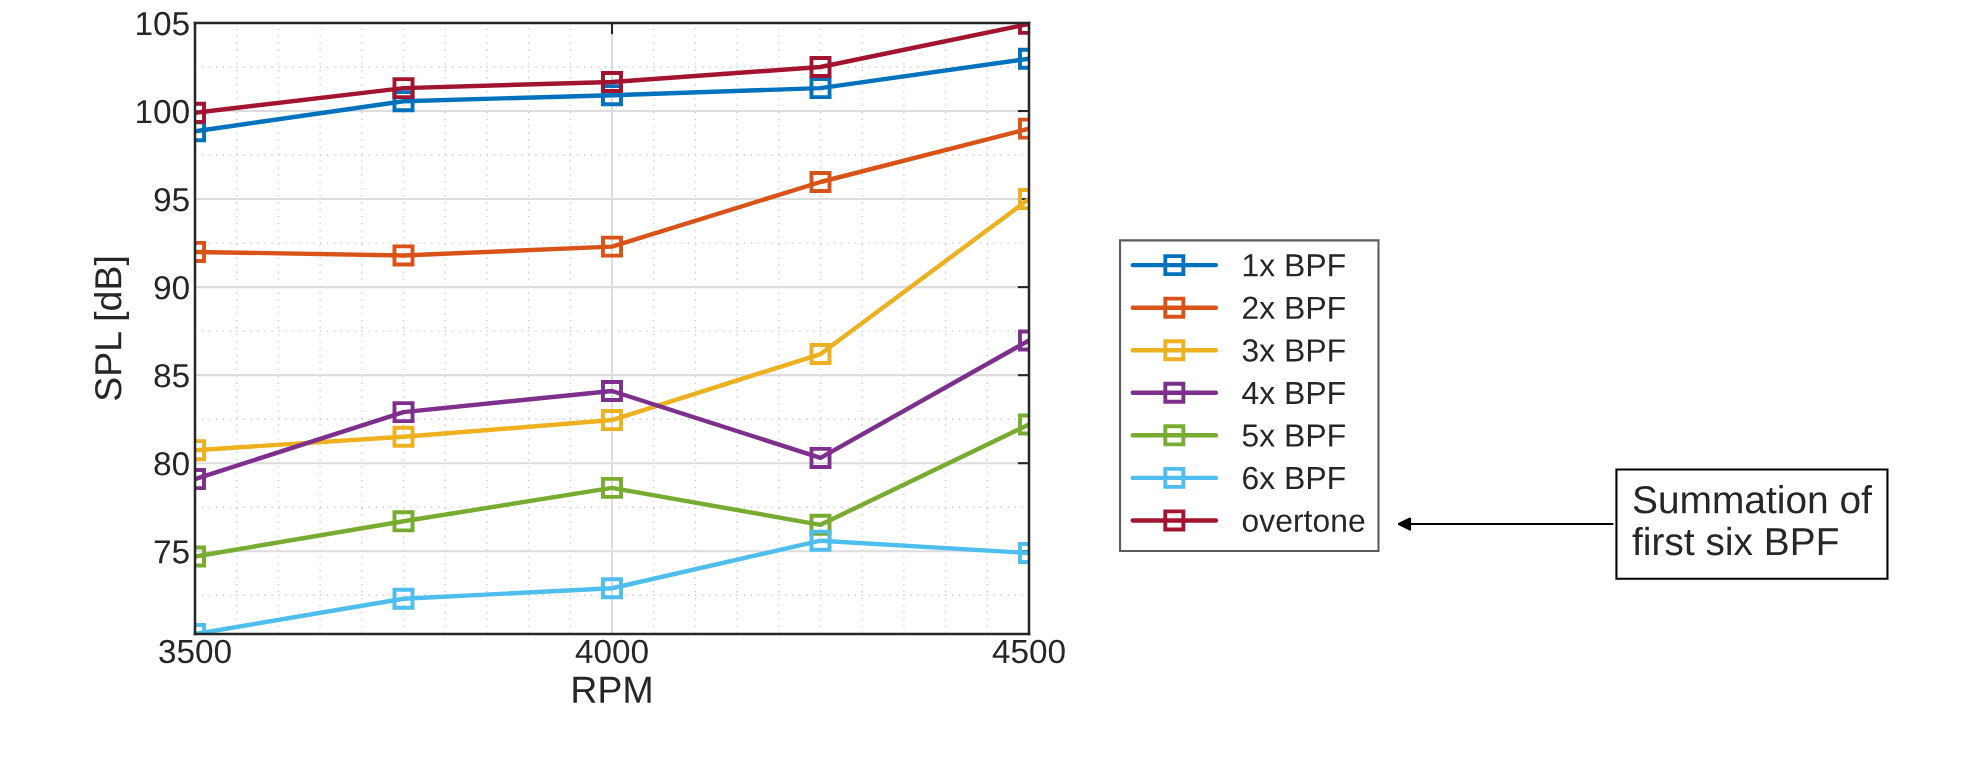 The height and width of the screenshot is (764, 1975). Describe the element at coordinates (171, 199) in the screenshot. I see `y-tick-label: 95` at that location.